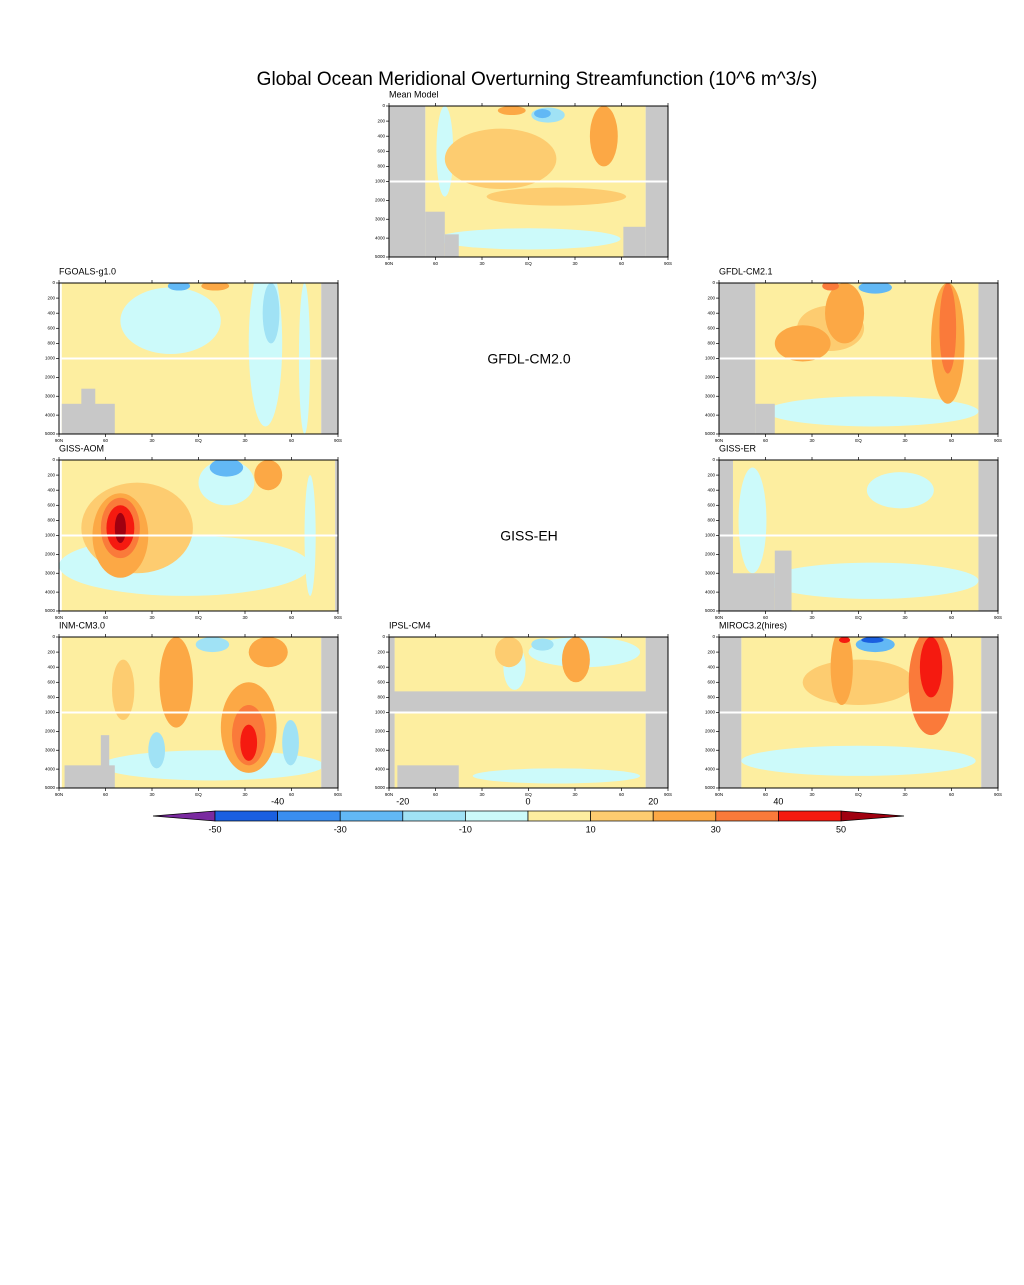 Image resolution: width=1024 pixels, height=1285 pixels. I want to click on colorbar-label: 40, so click(778, 801).